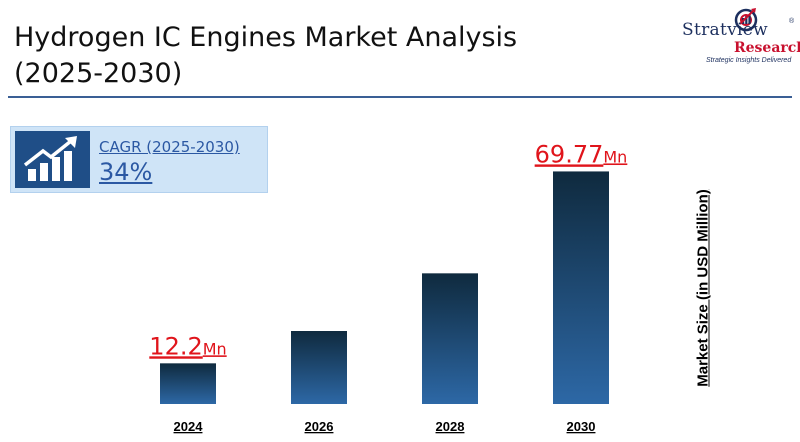 Image resolution: width=800 pixels, height=442 pixels. Describe the element at coordinates (581, 154) in the screenshot. I see `value-label-2030: 69.77Mn` at that location.